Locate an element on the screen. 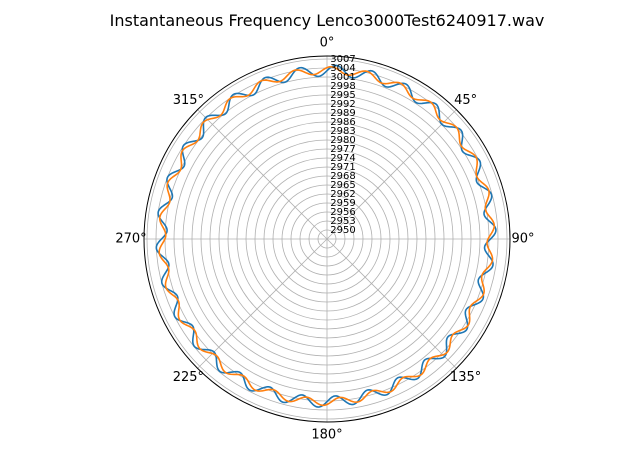 This screenshot has height=476, width=640. r-tick-label: 2956 is located at coordinates (342, 212).